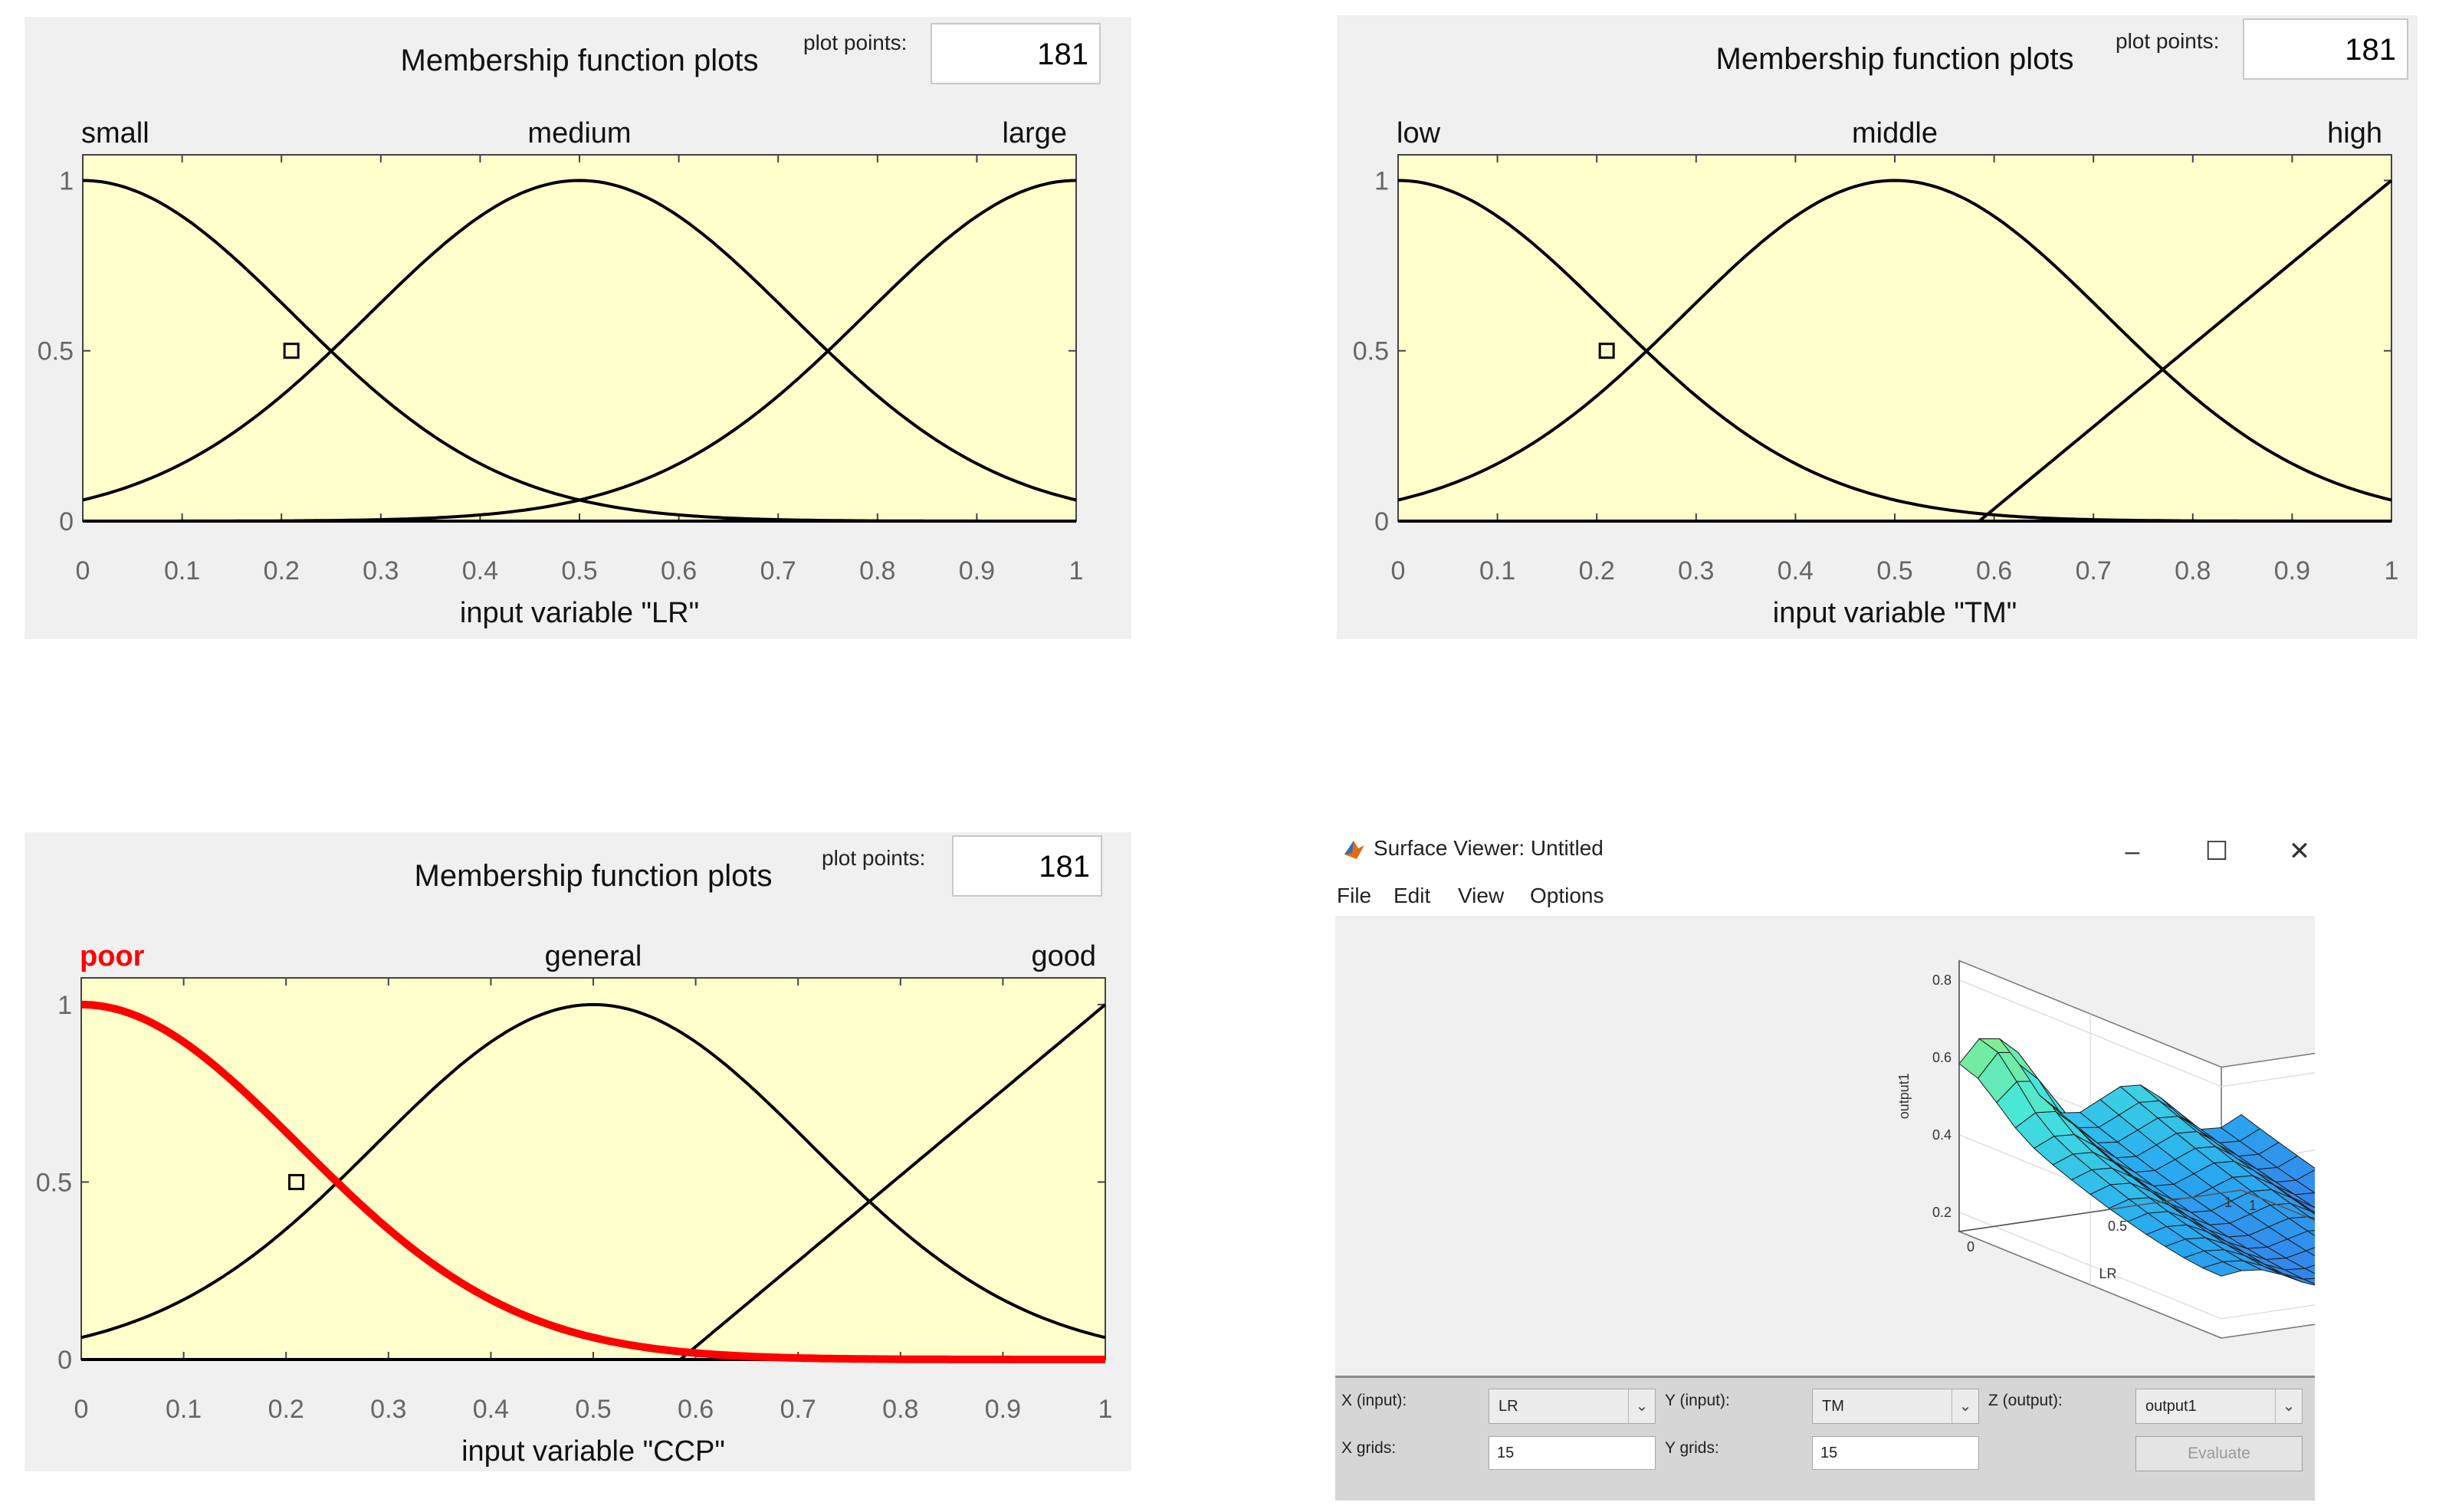 This screenshot has width=2439, height=1512. Describe the element at coordinates (1374, 1400) in the screenshot. I see `x-input-label: X (input):` at that location.